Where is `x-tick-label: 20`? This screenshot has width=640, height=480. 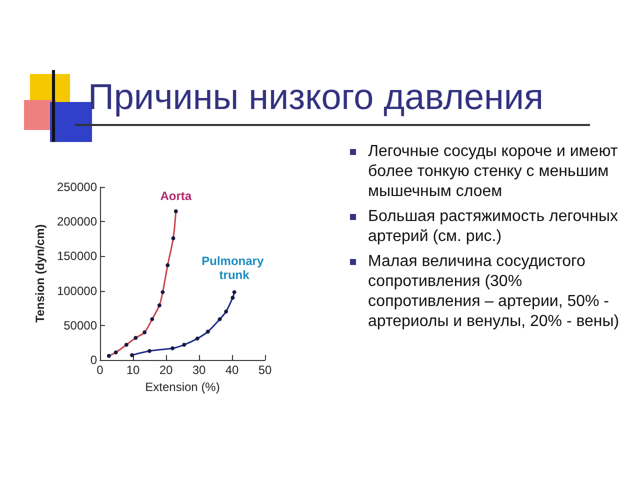 x-tick-label: 20 is located at coordinates (166, 370).